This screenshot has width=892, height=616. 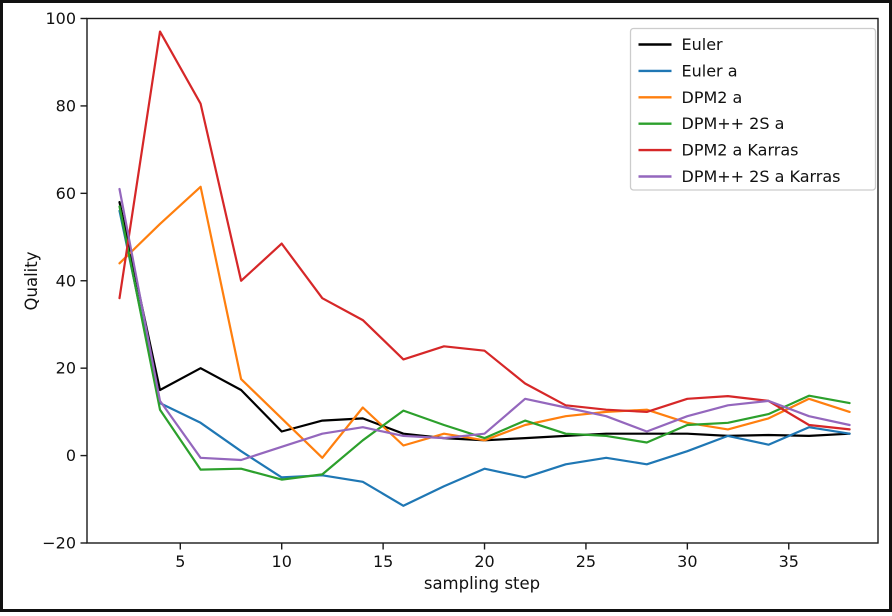 I want to click on legend-entry-euler-a: Euler a, so click(x=710, y=70).